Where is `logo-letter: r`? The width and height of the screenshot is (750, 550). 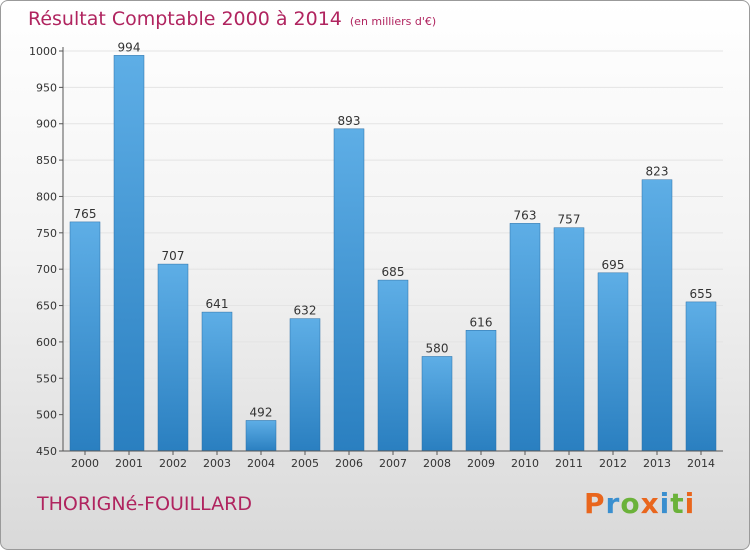
logo-letter: r is located at coordinates (613, 503).